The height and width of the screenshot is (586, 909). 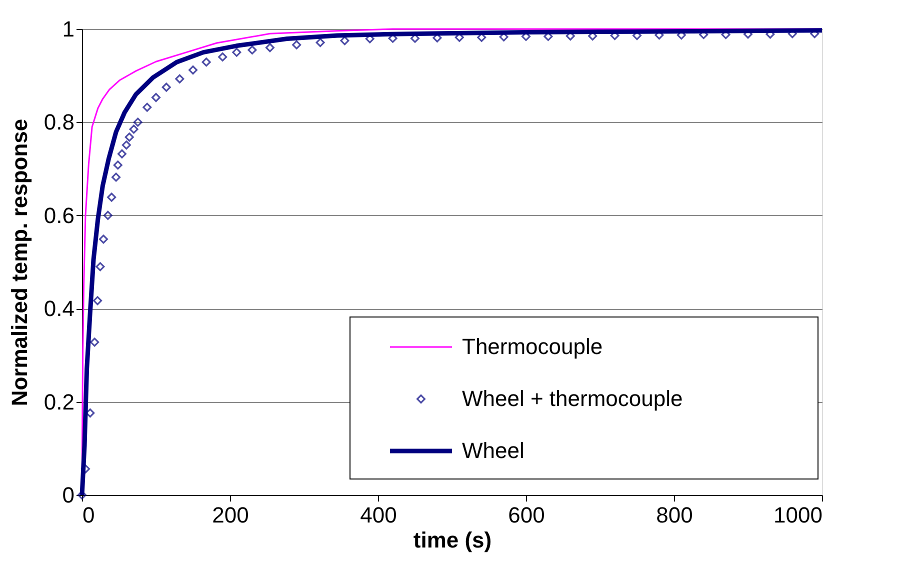 I want to click on y-axis-title: Normalized temp. response, so click(x=19, y=262).